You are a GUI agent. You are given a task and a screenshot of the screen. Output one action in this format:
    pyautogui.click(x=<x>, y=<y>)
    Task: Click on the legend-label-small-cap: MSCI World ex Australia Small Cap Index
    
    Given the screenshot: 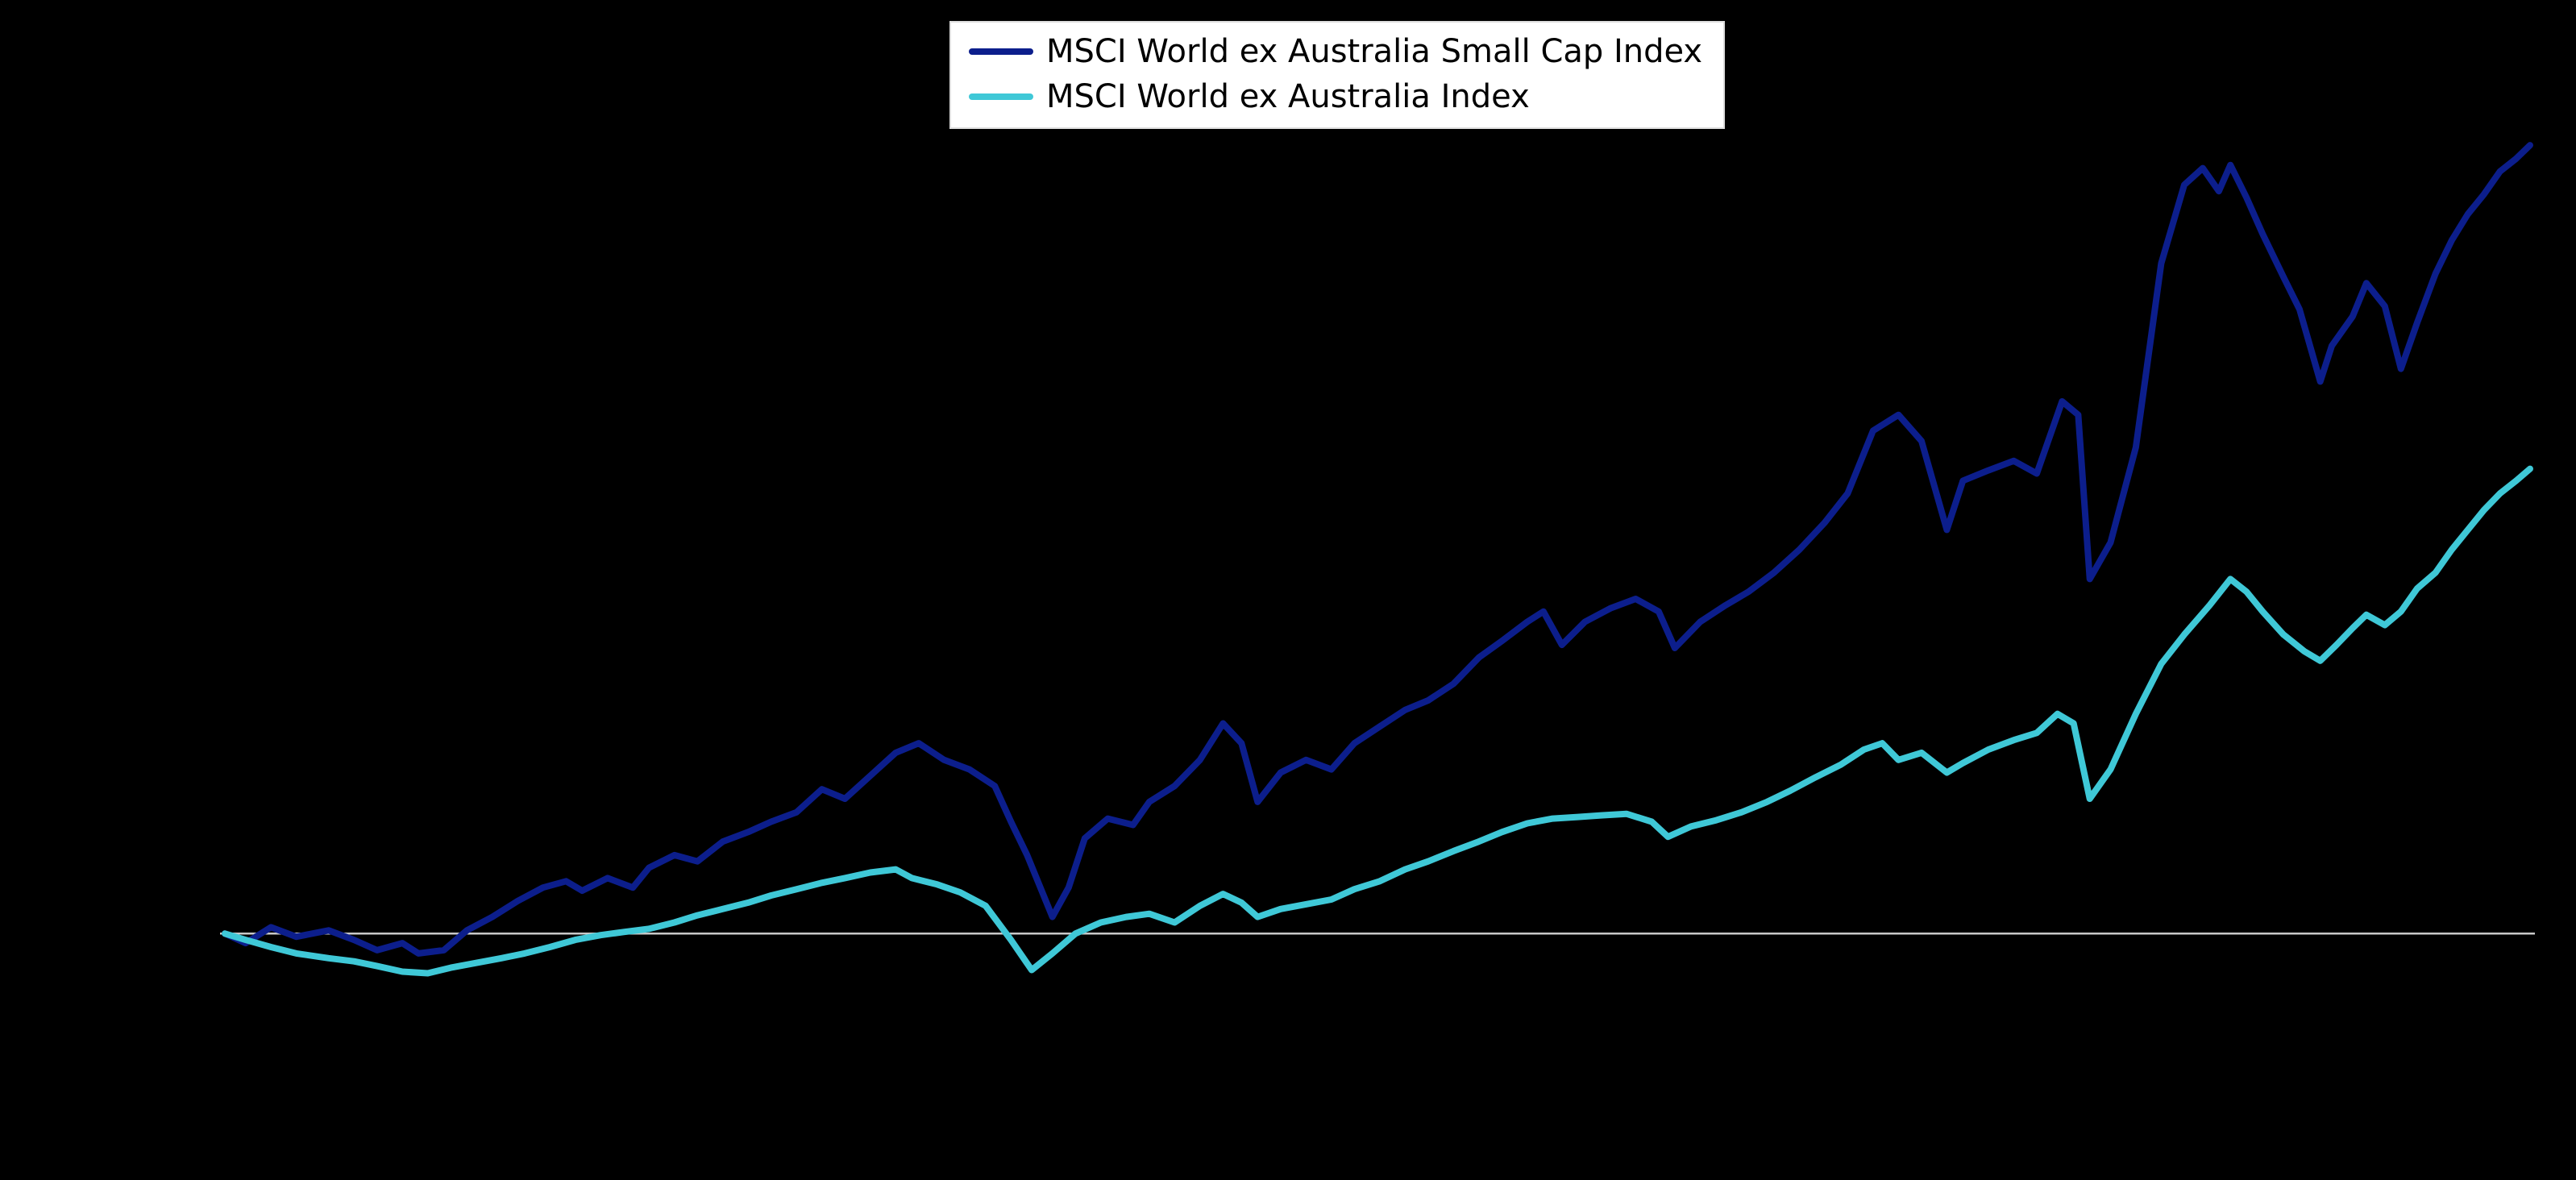 What is the action you would take?
    pyautogui.click(x=1374, y=51)
    